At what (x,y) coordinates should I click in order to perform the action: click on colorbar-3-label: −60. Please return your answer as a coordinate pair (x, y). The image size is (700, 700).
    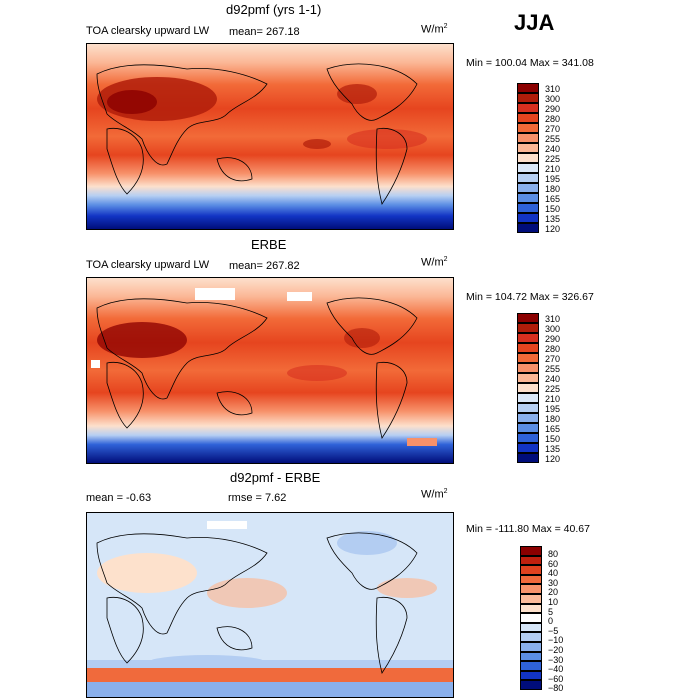
    Looking at the image, I should click on (556, 678).